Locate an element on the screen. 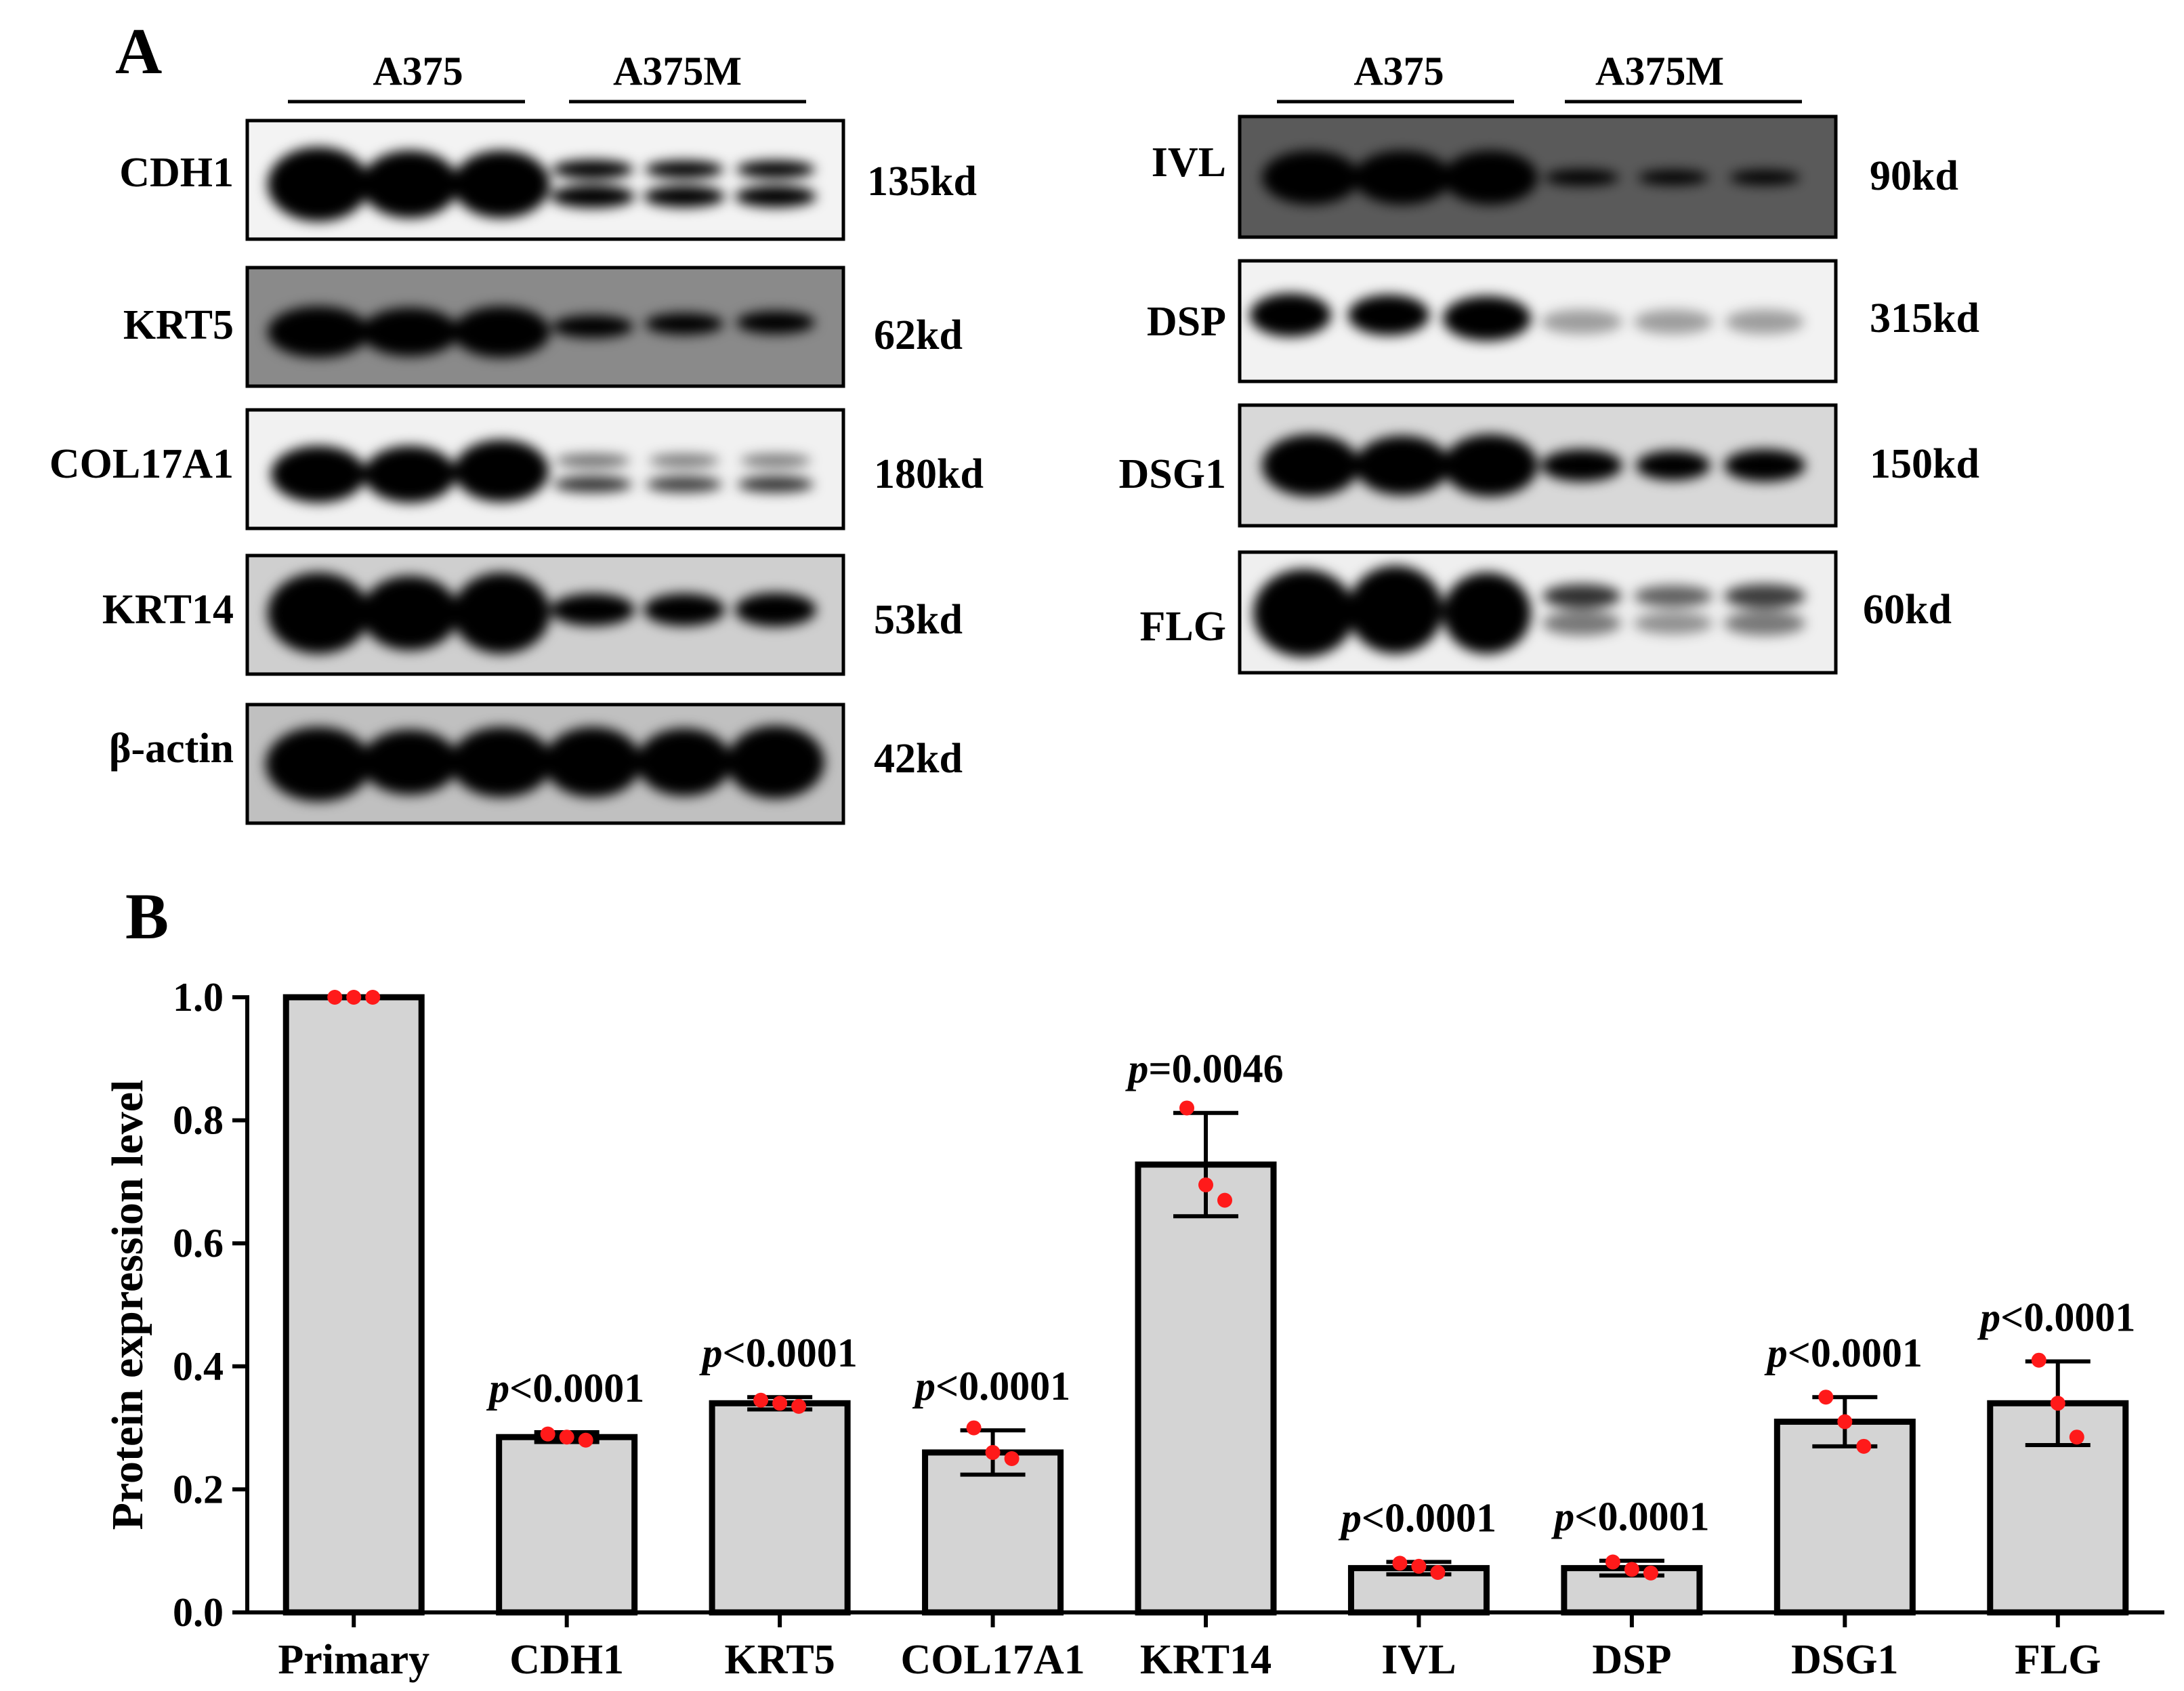 This screenshot has height=1691, width=2184. protein-label: KRT5 is located at coordinates (178, 325).